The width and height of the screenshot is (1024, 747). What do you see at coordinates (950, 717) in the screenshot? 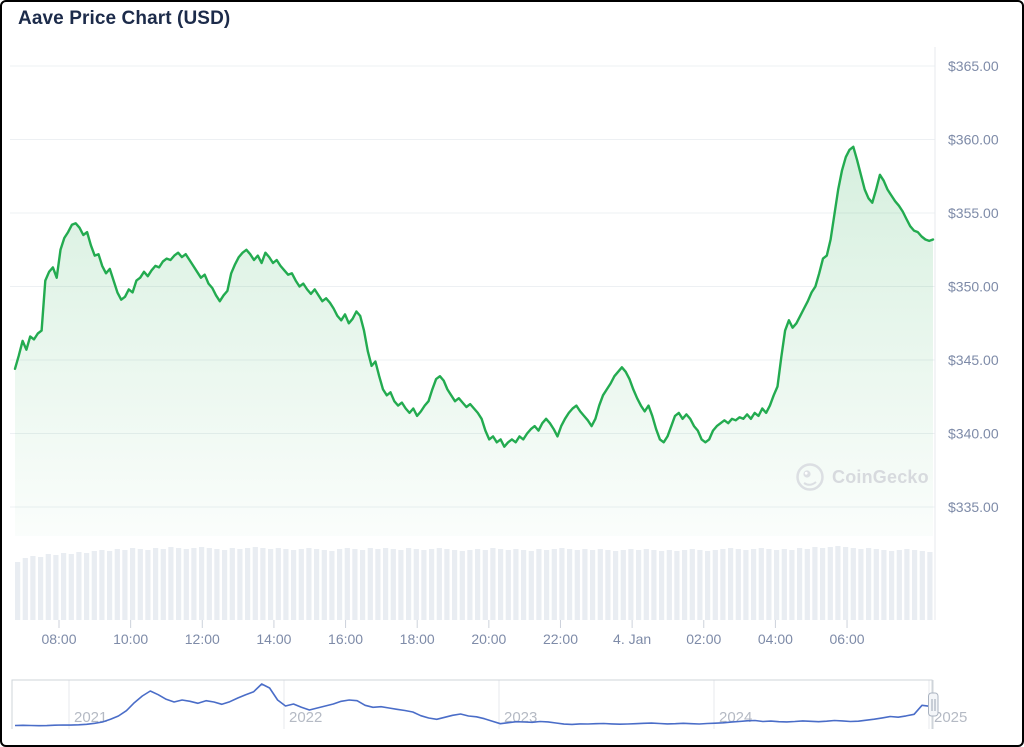
I see `nav-year-label: 2025` at bounding box center [950, 717].